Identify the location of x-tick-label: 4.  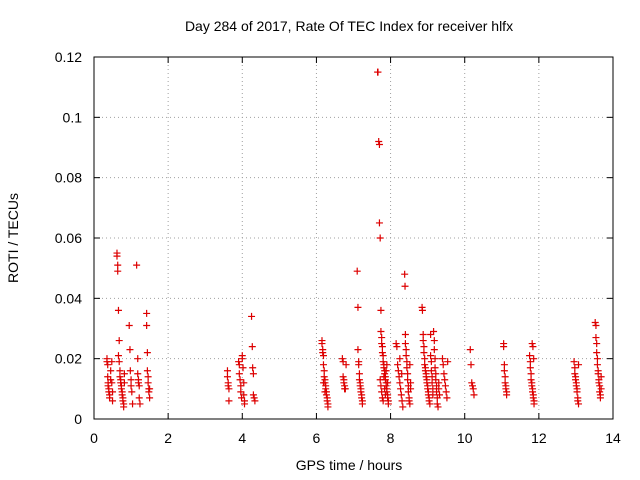
(242, 438).